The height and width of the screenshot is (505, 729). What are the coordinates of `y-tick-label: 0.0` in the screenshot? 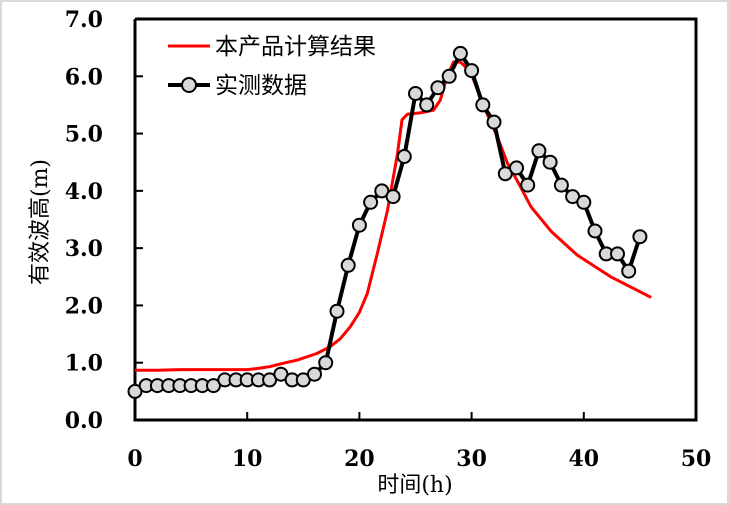 It's located at (84, 421).